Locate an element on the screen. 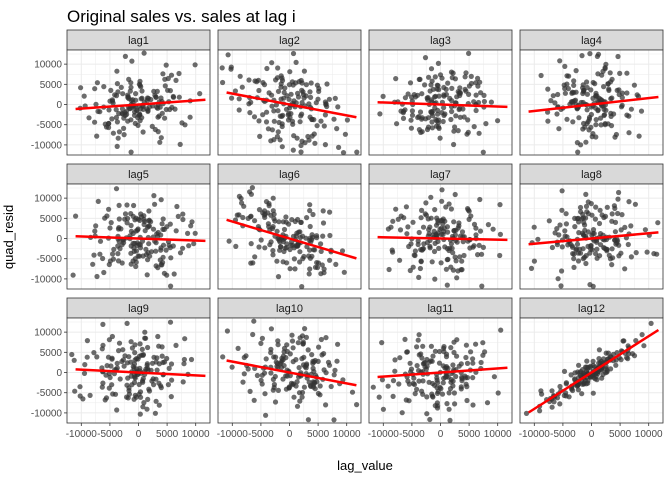 Image resolution: width=672 pixels, height=480 pixels. x-tick-label: 10000 is located at coordinates (649, 434).